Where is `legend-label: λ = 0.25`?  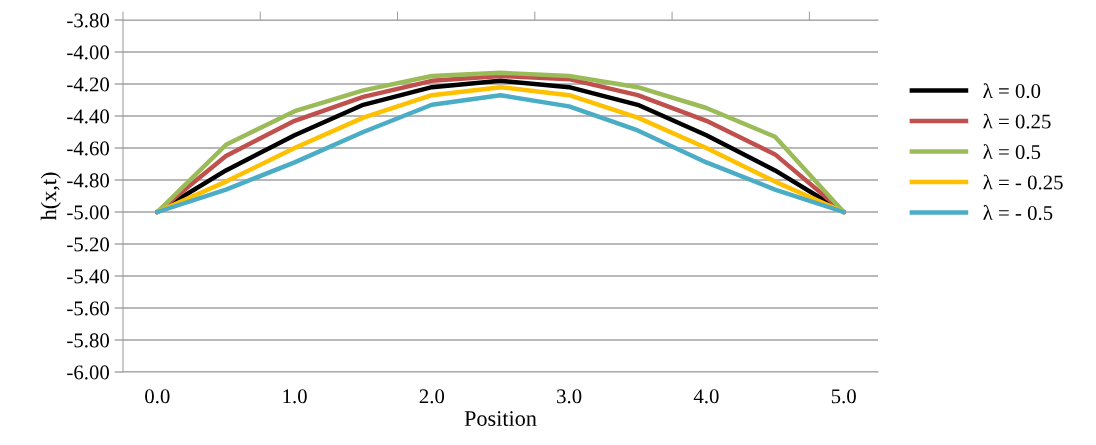 legend-label: λ = 0.25 is located at coordinates (1017, 121).